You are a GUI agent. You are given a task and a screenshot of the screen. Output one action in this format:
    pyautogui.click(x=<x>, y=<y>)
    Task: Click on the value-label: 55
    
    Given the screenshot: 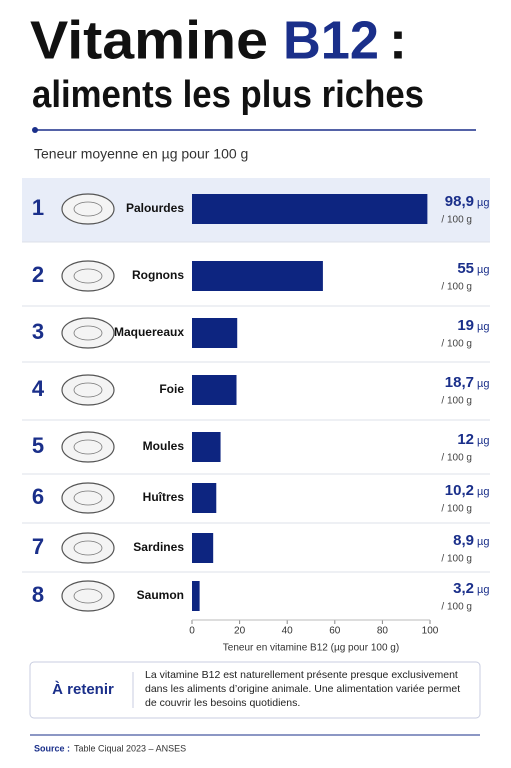 What is the action you would take?
    pyautogui.click(x=465, y=268)
    